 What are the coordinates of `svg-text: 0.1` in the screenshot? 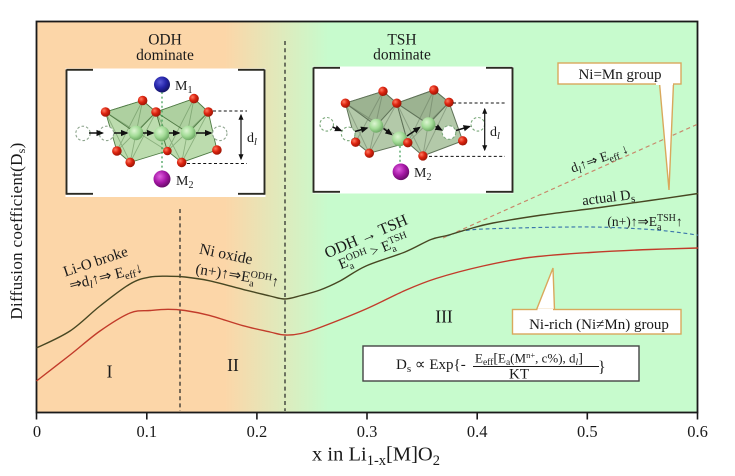 It's located at (146, 431).